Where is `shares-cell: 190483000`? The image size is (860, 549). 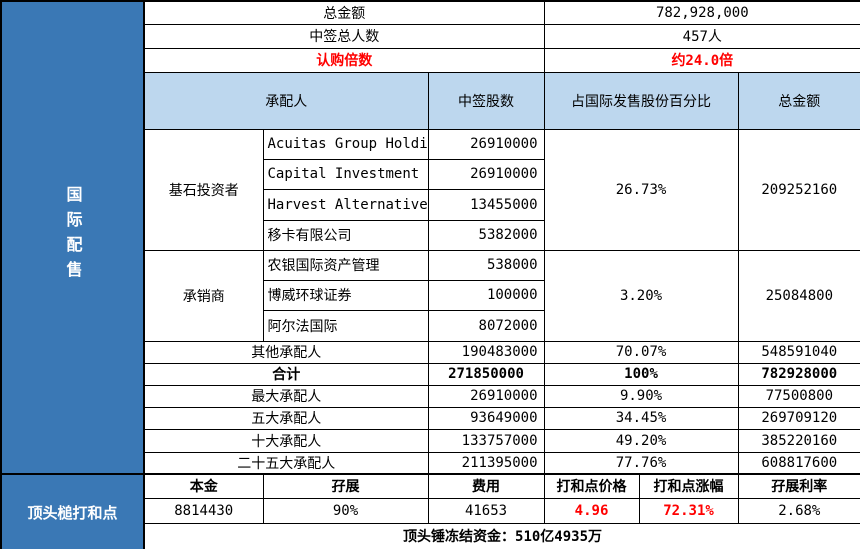
shares-cell: 190483000 is located at coordinates (486, 352).